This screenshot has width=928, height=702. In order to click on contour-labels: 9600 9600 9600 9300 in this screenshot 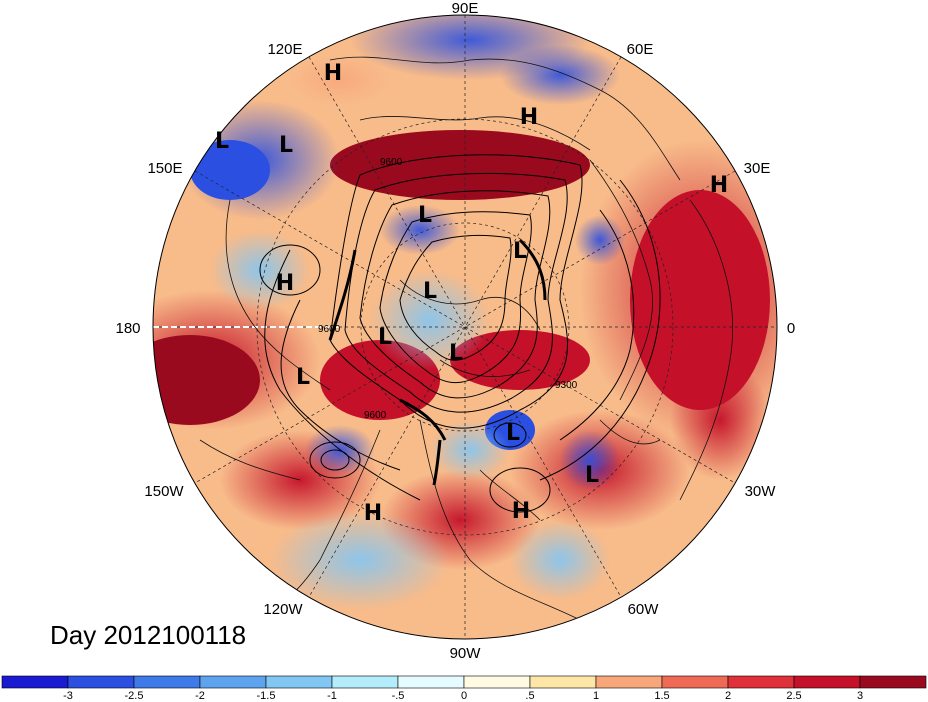, I will do `click(448, 289)`.